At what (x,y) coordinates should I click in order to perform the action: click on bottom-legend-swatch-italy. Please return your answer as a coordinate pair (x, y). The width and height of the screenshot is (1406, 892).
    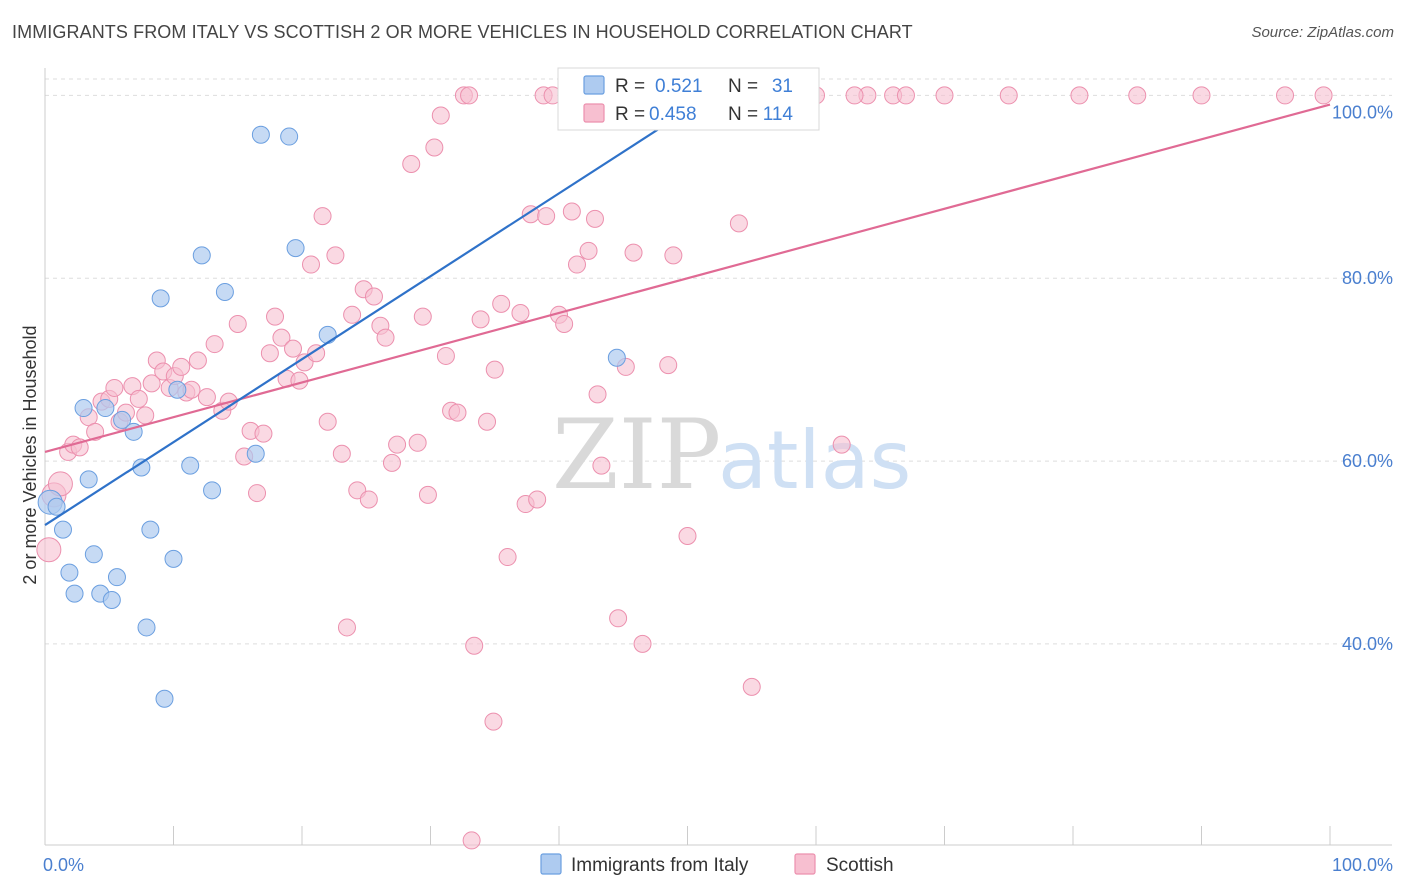
    Looking at the image, I should click on (551, 864).